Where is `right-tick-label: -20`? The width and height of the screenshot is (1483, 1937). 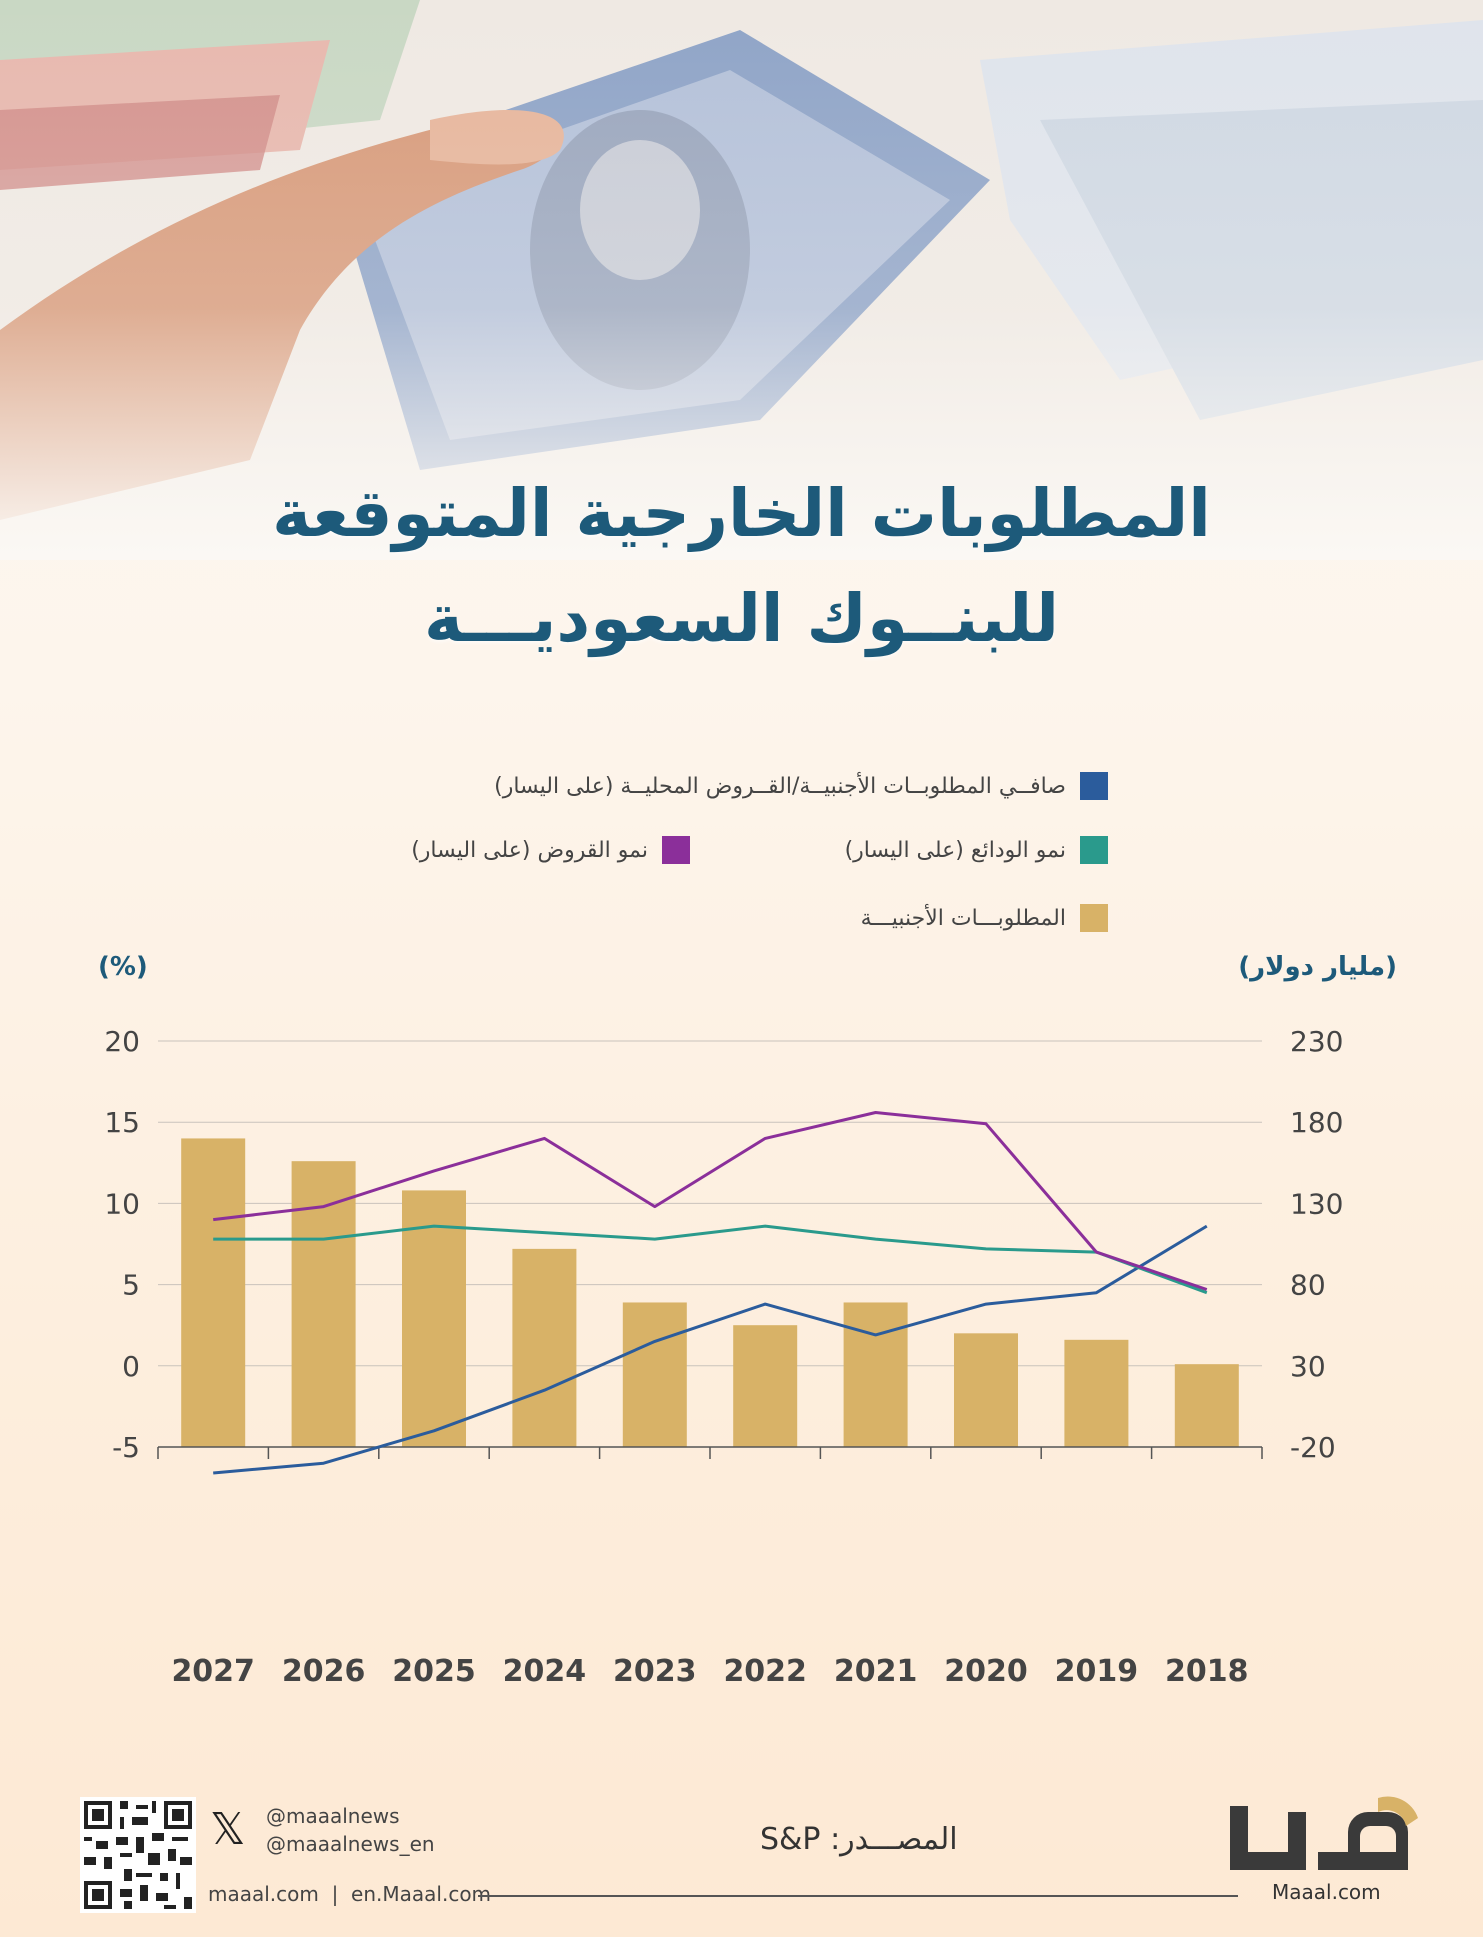 right-tick-label: -20 is located at coordinates (1313, 1447).